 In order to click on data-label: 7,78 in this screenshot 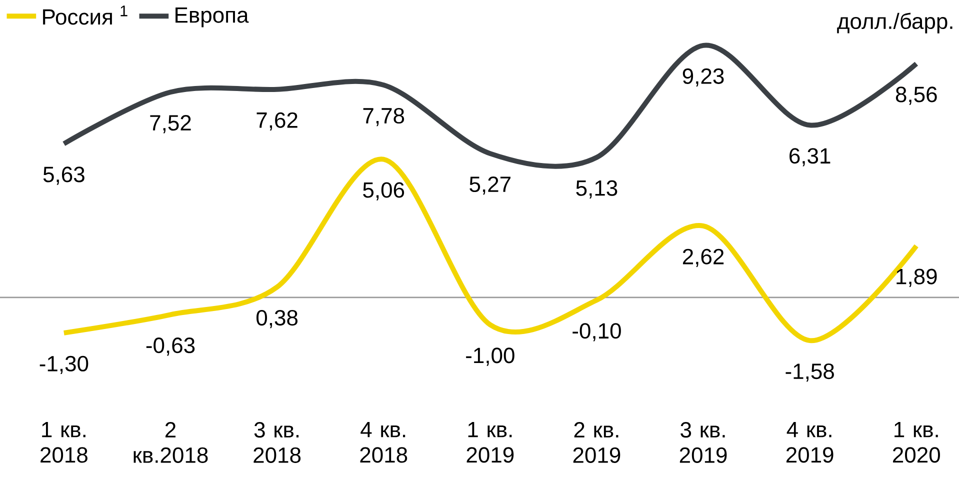, I will do `click(383, 117)`.